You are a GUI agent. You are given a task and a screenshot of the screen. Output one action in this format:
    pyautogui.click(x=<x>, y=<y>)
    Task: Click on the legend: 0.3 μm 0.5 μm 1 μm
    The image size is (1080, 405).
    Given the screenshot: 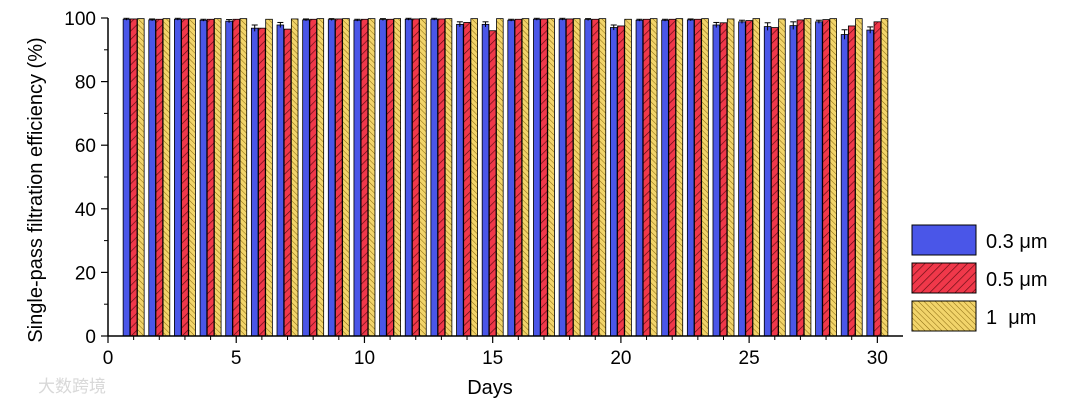 What is the action you would take?
    pyautogui.click(x=979, y=278)
    